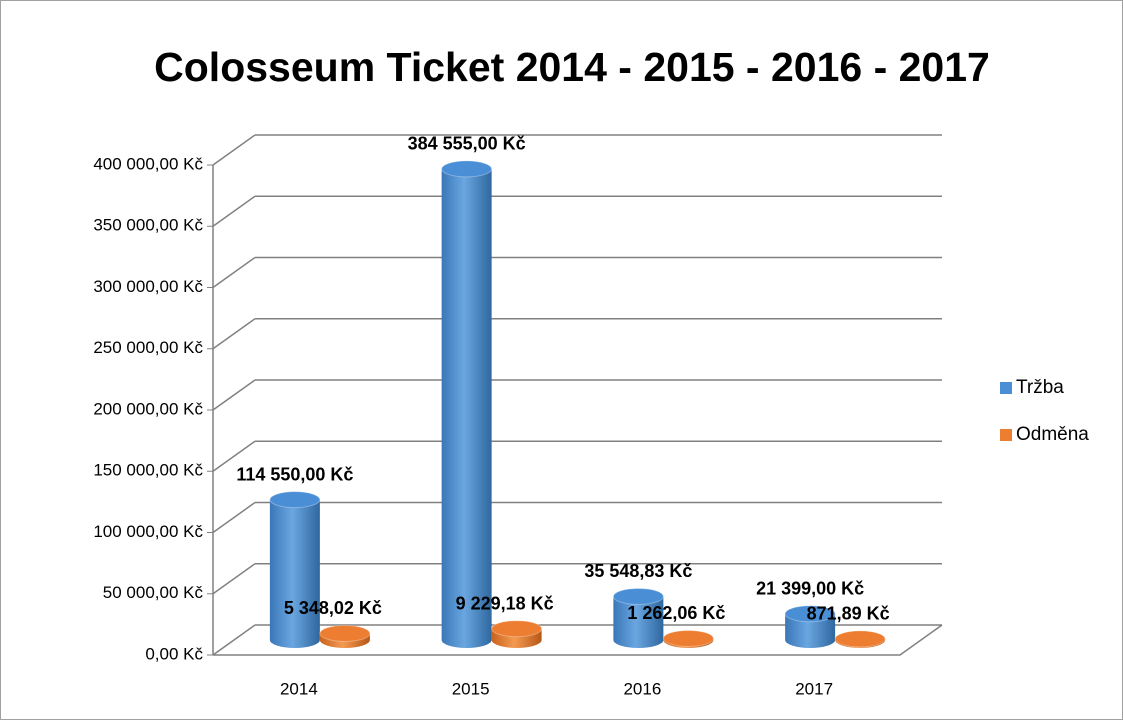 Image resolution: width=1123 pixels, height=720 pixels. I want to click on y-tick-label: 250 000,00 Kč, so click(148, 347).